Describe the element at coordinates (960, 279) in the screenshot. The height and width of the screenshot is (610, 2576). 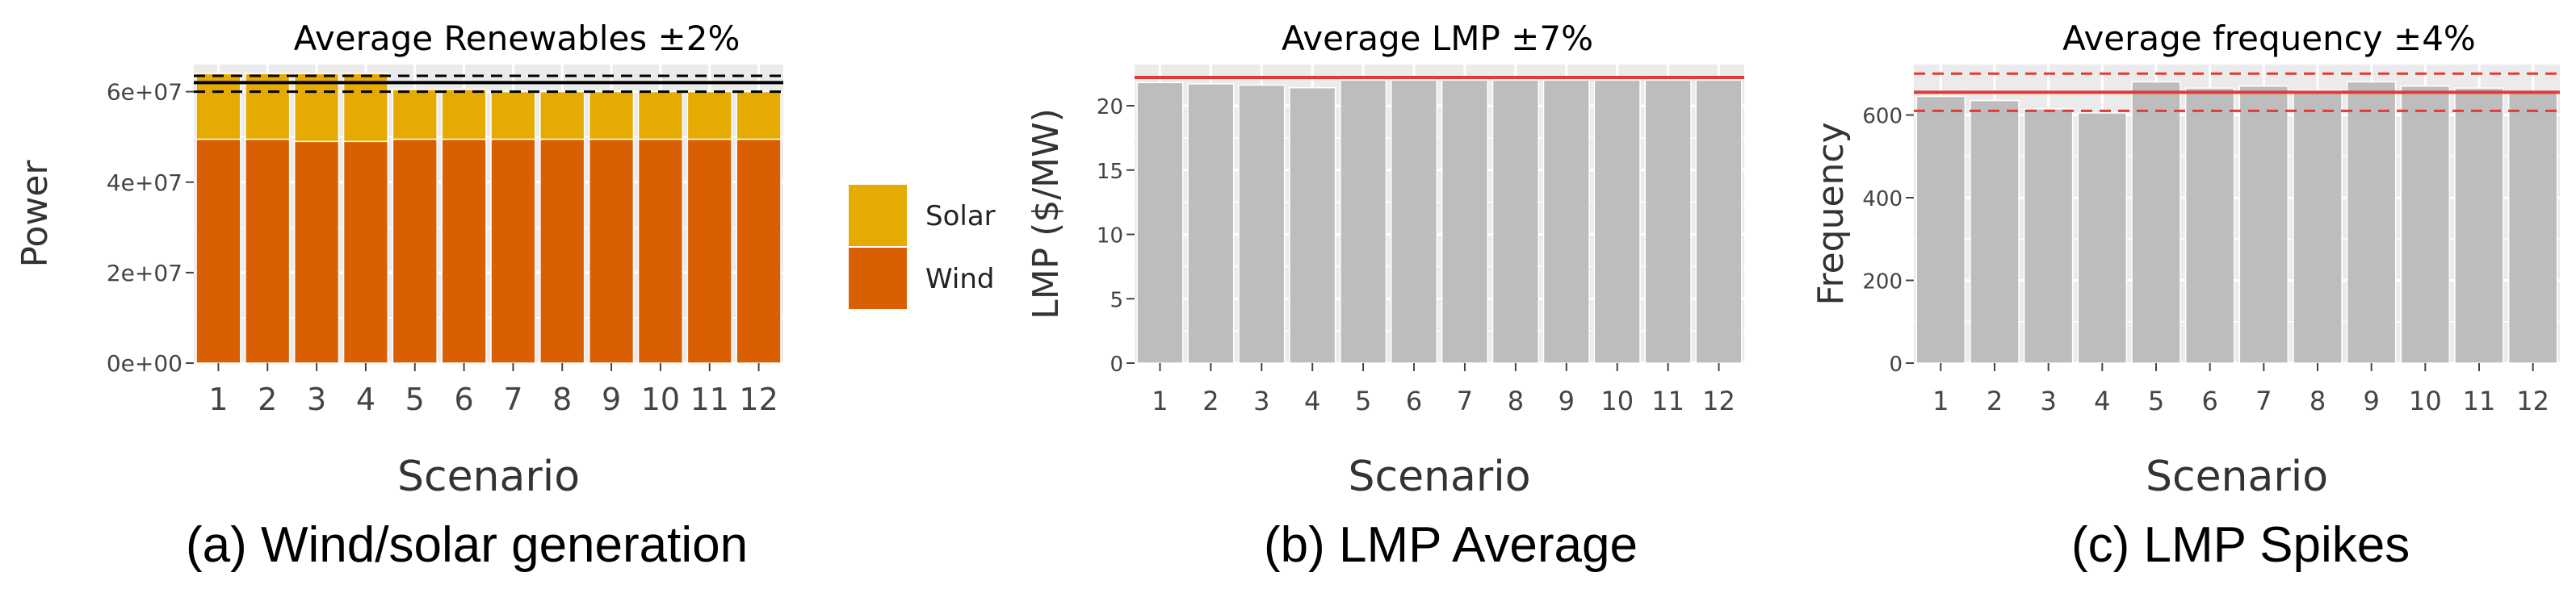
I see `legend-label-wind: Wind` at that location.